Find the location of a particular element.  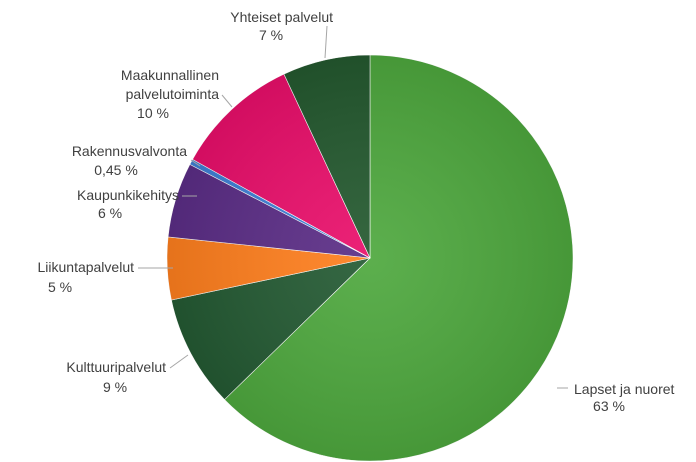

slice-label: Maakunnallinen is located at coordinates (170, 75).